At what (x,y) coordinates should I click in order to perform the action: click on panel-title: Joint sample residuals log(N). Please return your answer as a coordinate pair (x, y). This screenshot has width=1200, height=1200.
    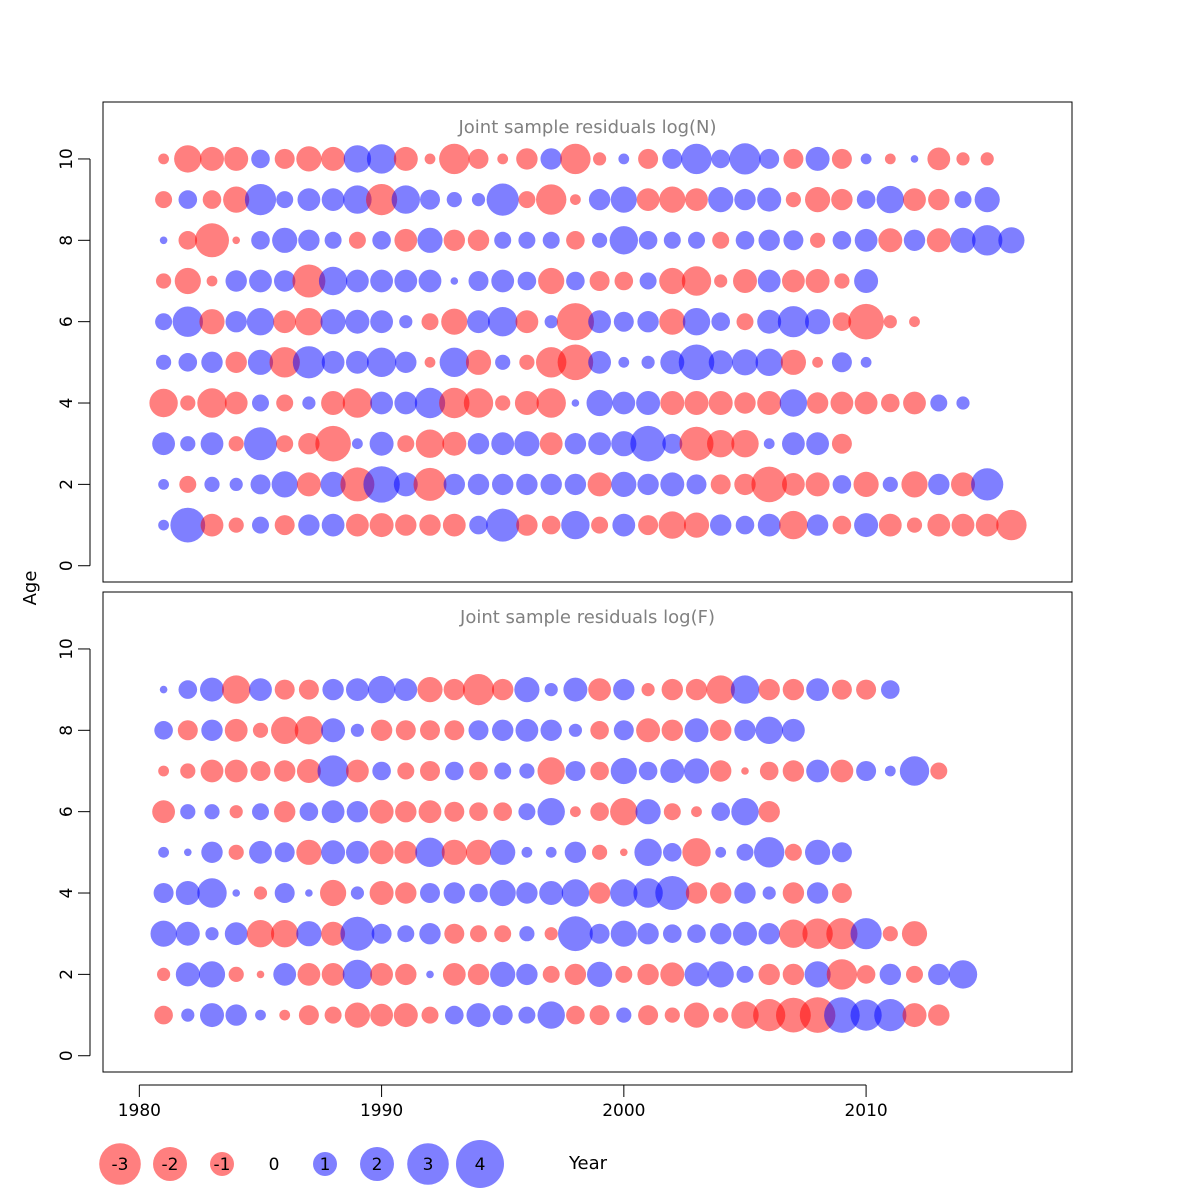
    Looking at the image, I should click on (586, 127).